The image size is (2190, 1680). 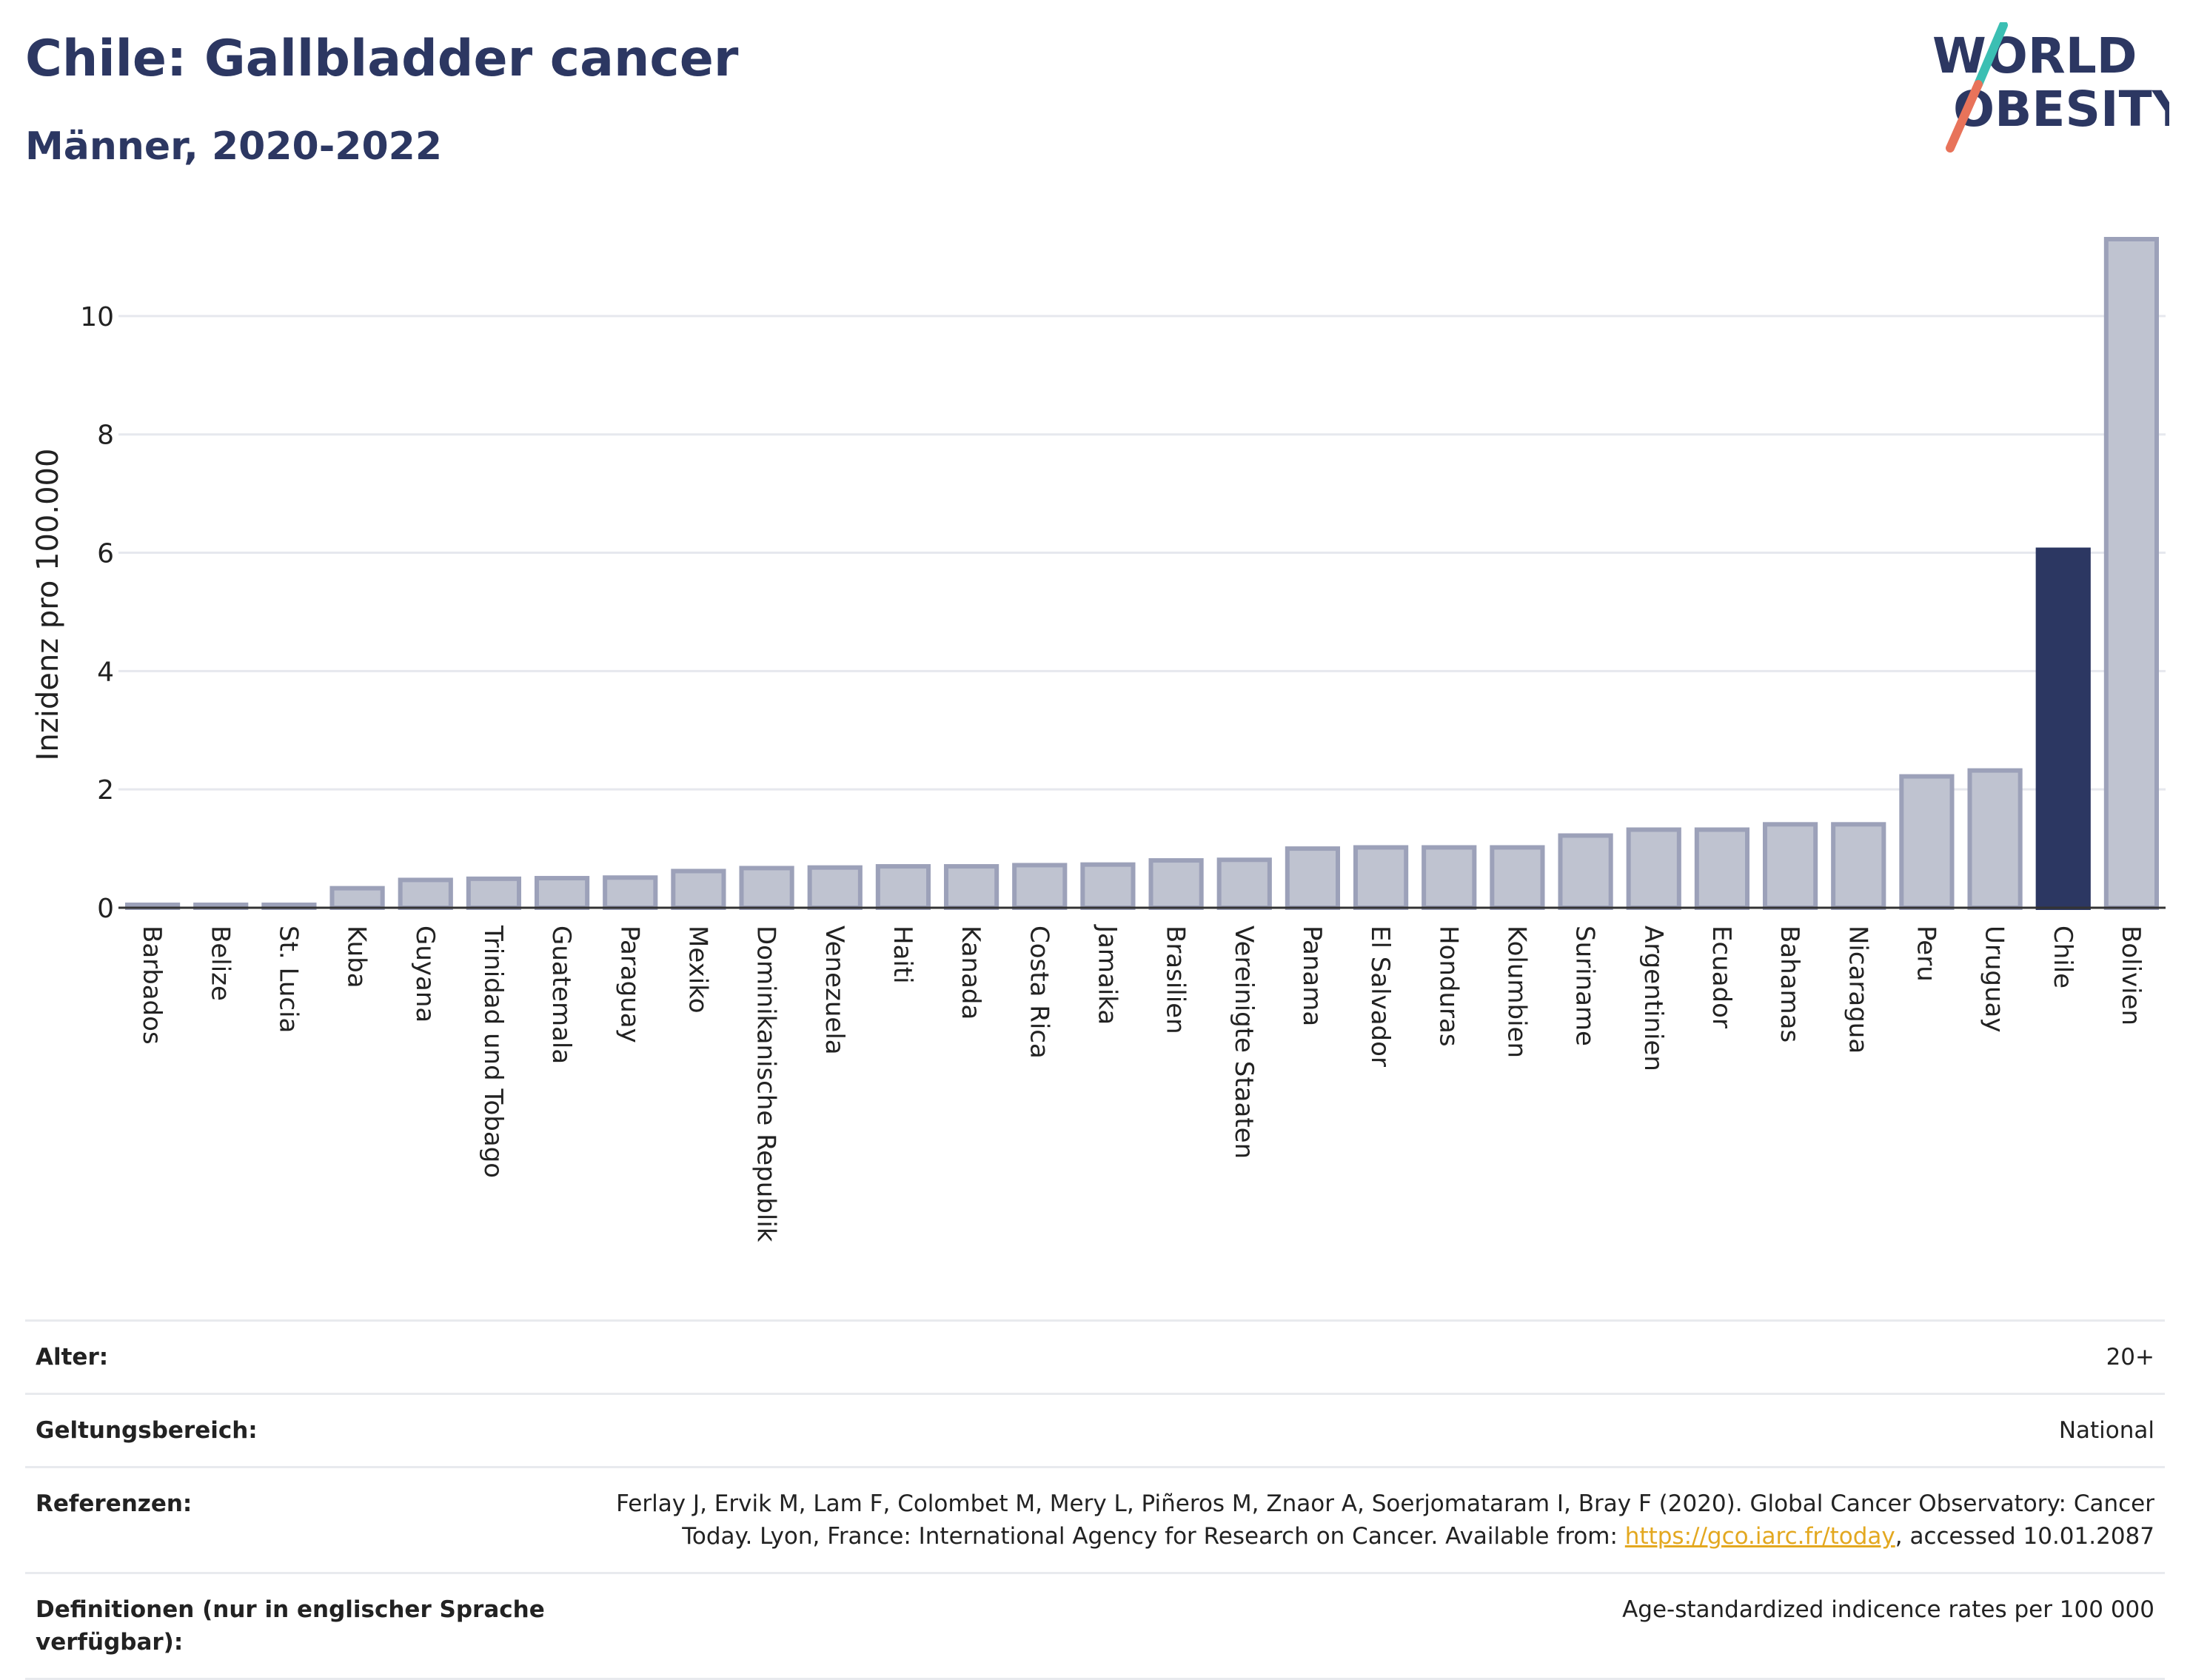 I want to click on x-category-label: Argentinien, so click(x=1653, y=998).